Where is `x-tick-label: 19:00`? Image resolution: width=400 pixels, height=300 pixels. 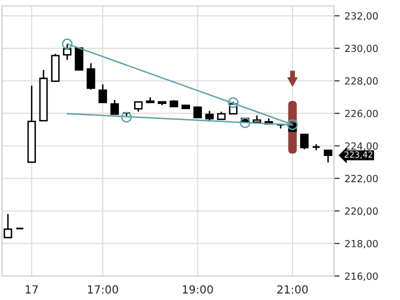 x-tick-label: 19:00 is located at coordinates (197, 289).